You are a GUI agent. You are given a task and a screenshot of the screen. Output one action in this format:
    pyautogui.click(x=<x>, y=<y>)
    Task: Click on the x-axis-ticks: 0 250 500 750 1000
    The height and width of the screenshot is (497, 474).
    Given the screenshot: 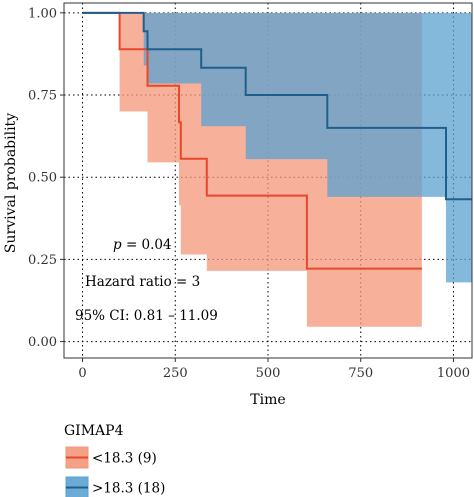 What is the action you would take?
    pyautogui.click(x=274, y=369)
    